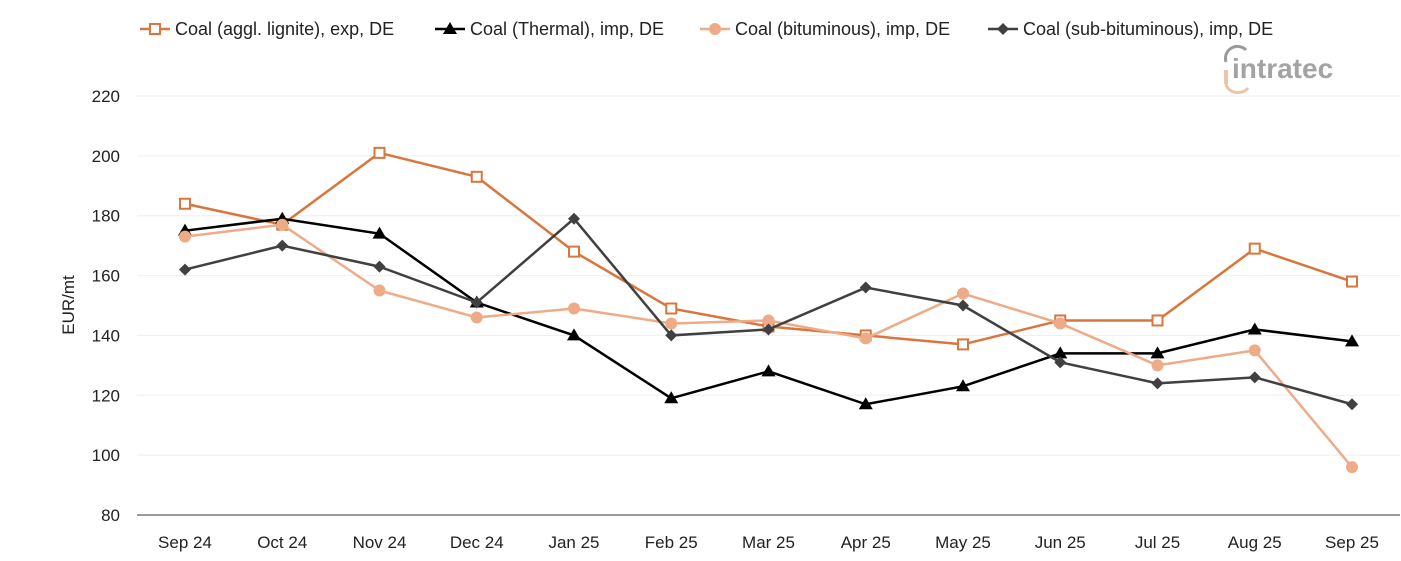  What do you see at coordinates (380, 542) in the screenshot?
I see `x-tick-label: Nov 24` at bounding box center [380, 542].